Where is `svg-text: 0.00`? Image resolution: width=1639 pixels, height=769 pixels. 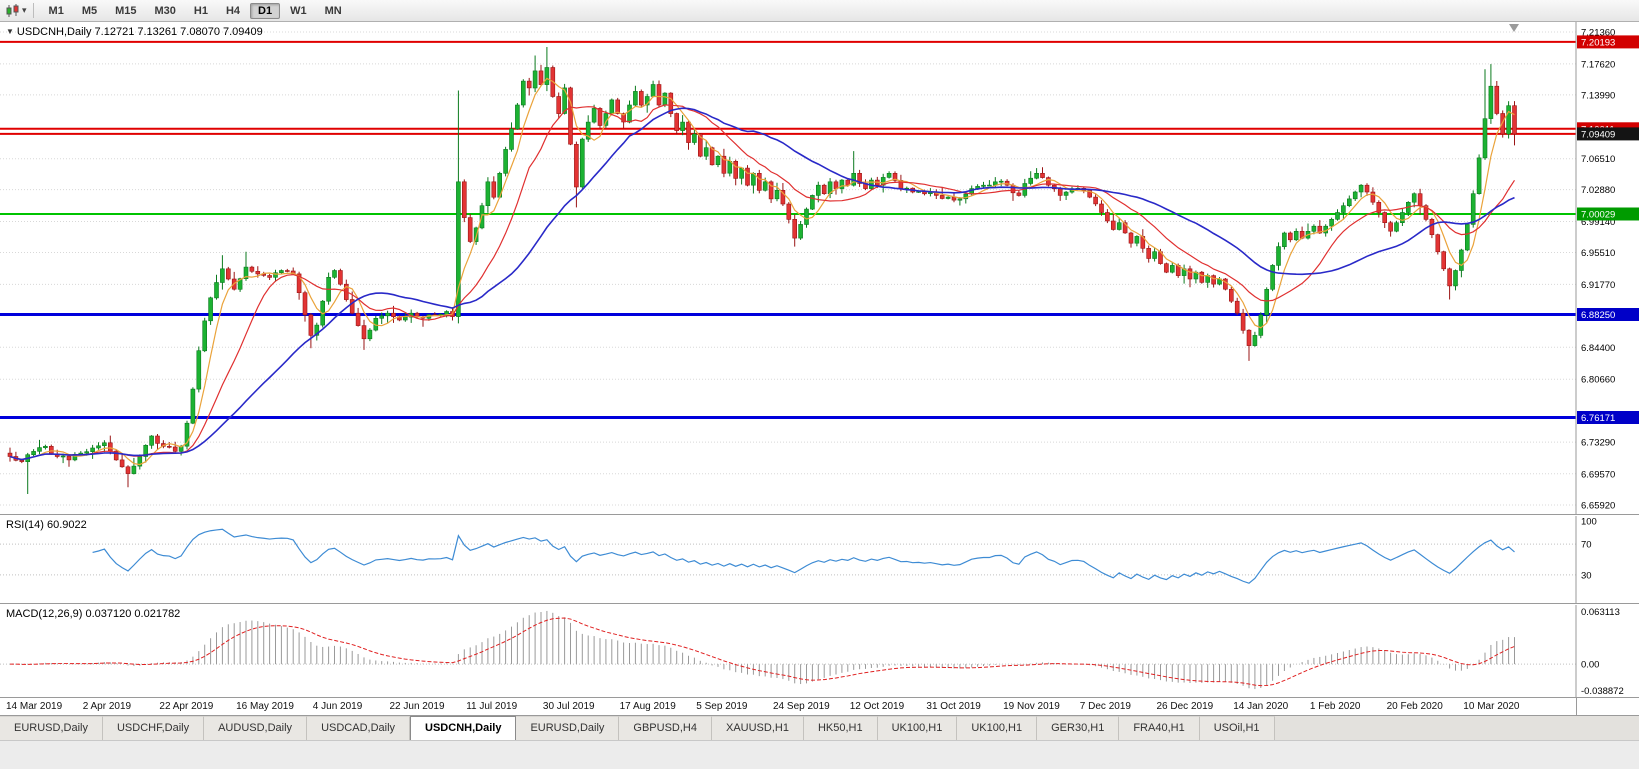 svg-text: 0.00 is located at coordinates (1590, 665).